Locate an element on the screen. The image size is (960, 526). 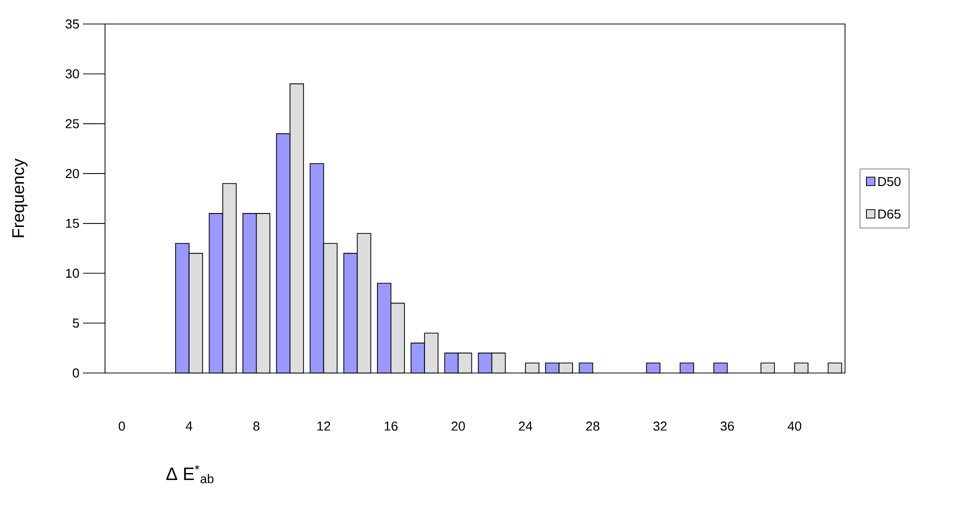
x-tick-label: 32 is located at coordinates (660, 426).